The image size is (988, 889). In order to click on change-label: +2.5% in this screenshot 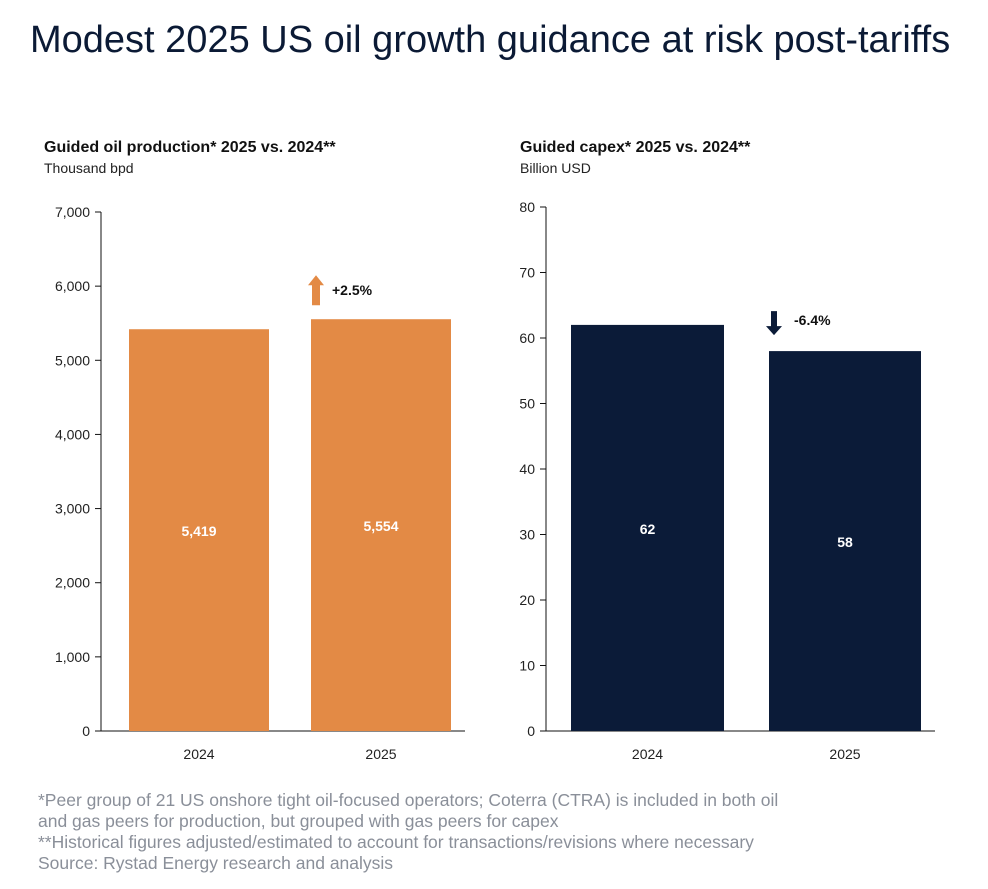, I will do `click(352, 290)`.